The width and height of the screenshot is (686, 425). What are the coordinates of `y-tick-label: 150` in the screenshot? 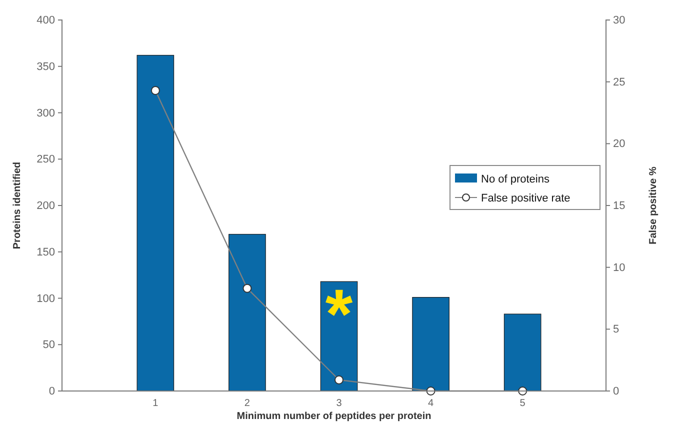 It's located at (45, 252).